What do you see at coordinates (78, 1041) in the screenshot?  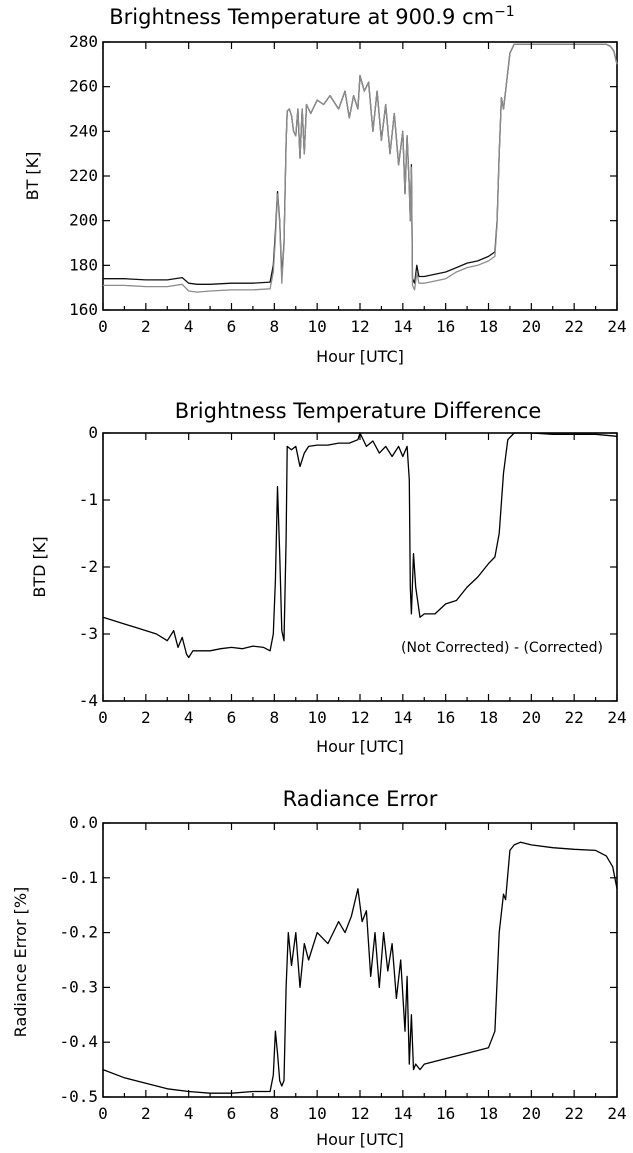 I see `y-tick-label: -0.4` at bounding box center [78, 1041].